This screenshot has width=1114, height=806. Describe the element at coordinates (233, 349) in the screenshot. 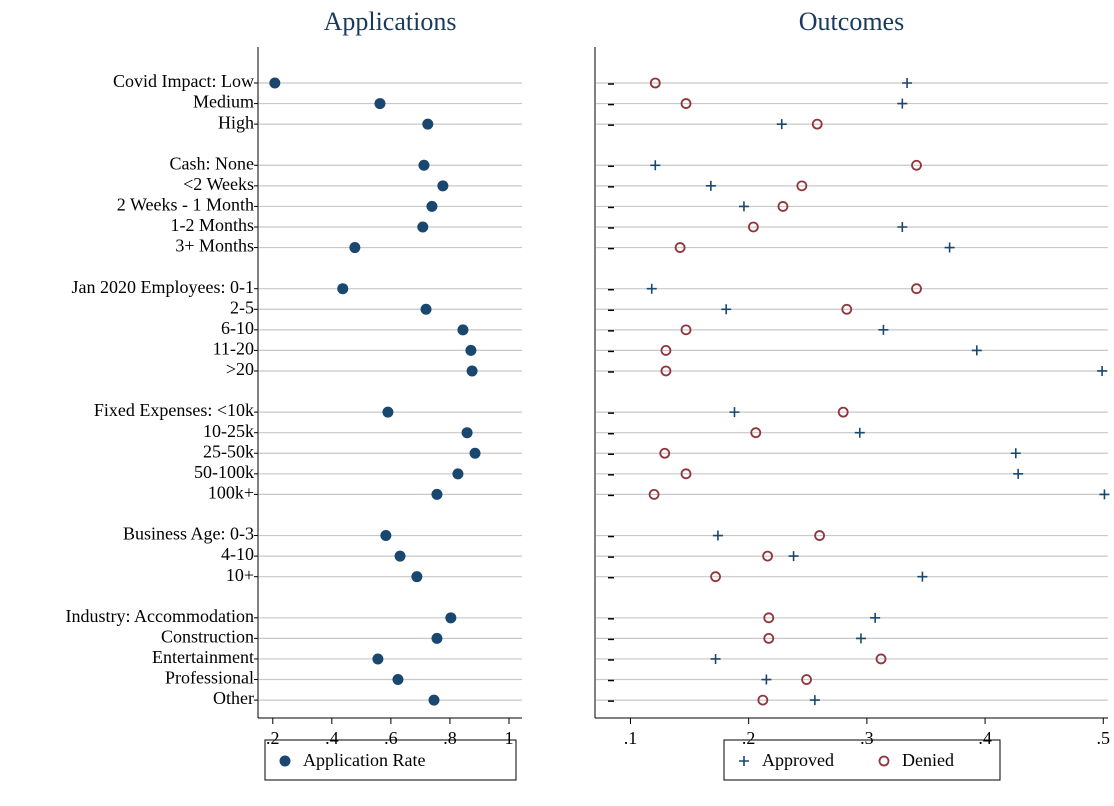

I see `y-tick-label: 11-20` at that location.